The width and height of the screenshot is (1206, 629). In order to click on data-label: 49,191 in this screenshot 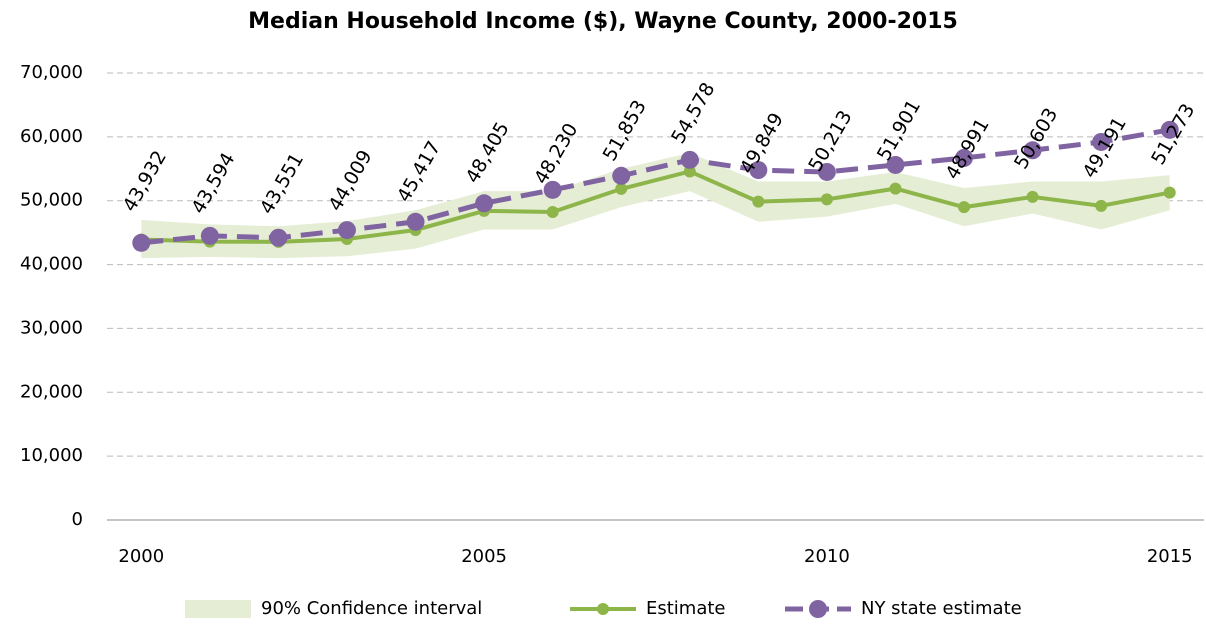, I will do `click(1105, 147)`.